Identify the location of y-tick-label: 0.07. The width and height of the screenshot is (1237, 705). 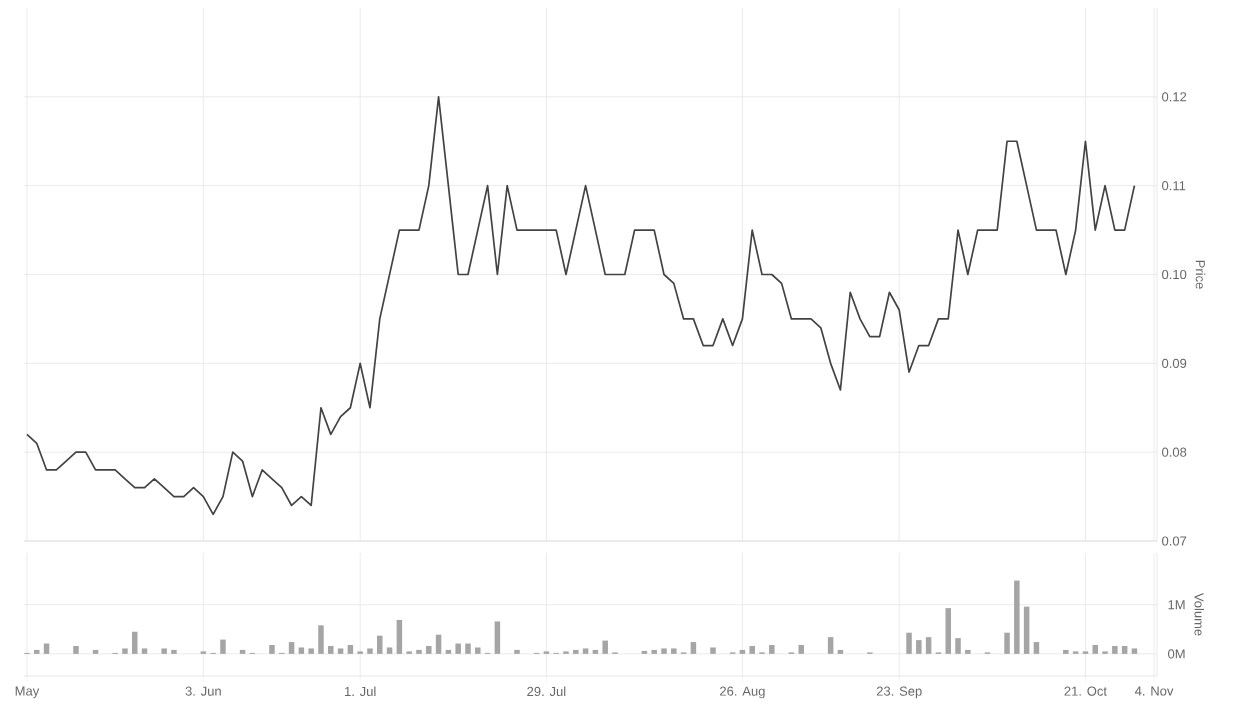
(1174, 541).